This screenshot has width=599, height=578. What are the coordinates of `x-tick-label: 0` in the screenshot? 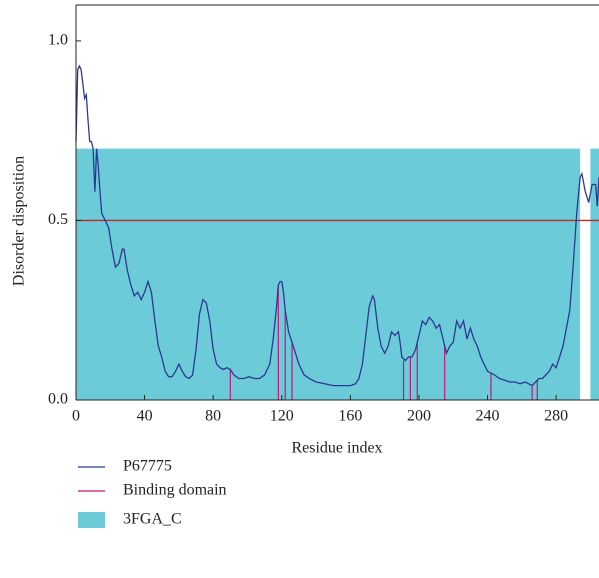 It's located at (76, 416).